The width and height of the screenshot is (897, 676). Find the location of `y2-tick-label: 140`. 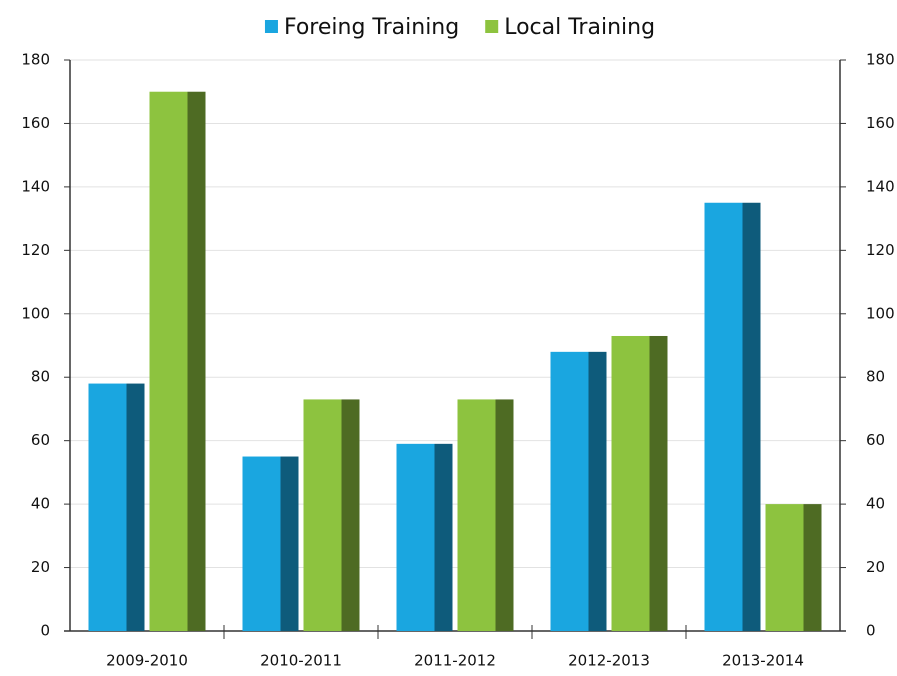

y2-tick-label: 140 is located at coordinates (880, 186).